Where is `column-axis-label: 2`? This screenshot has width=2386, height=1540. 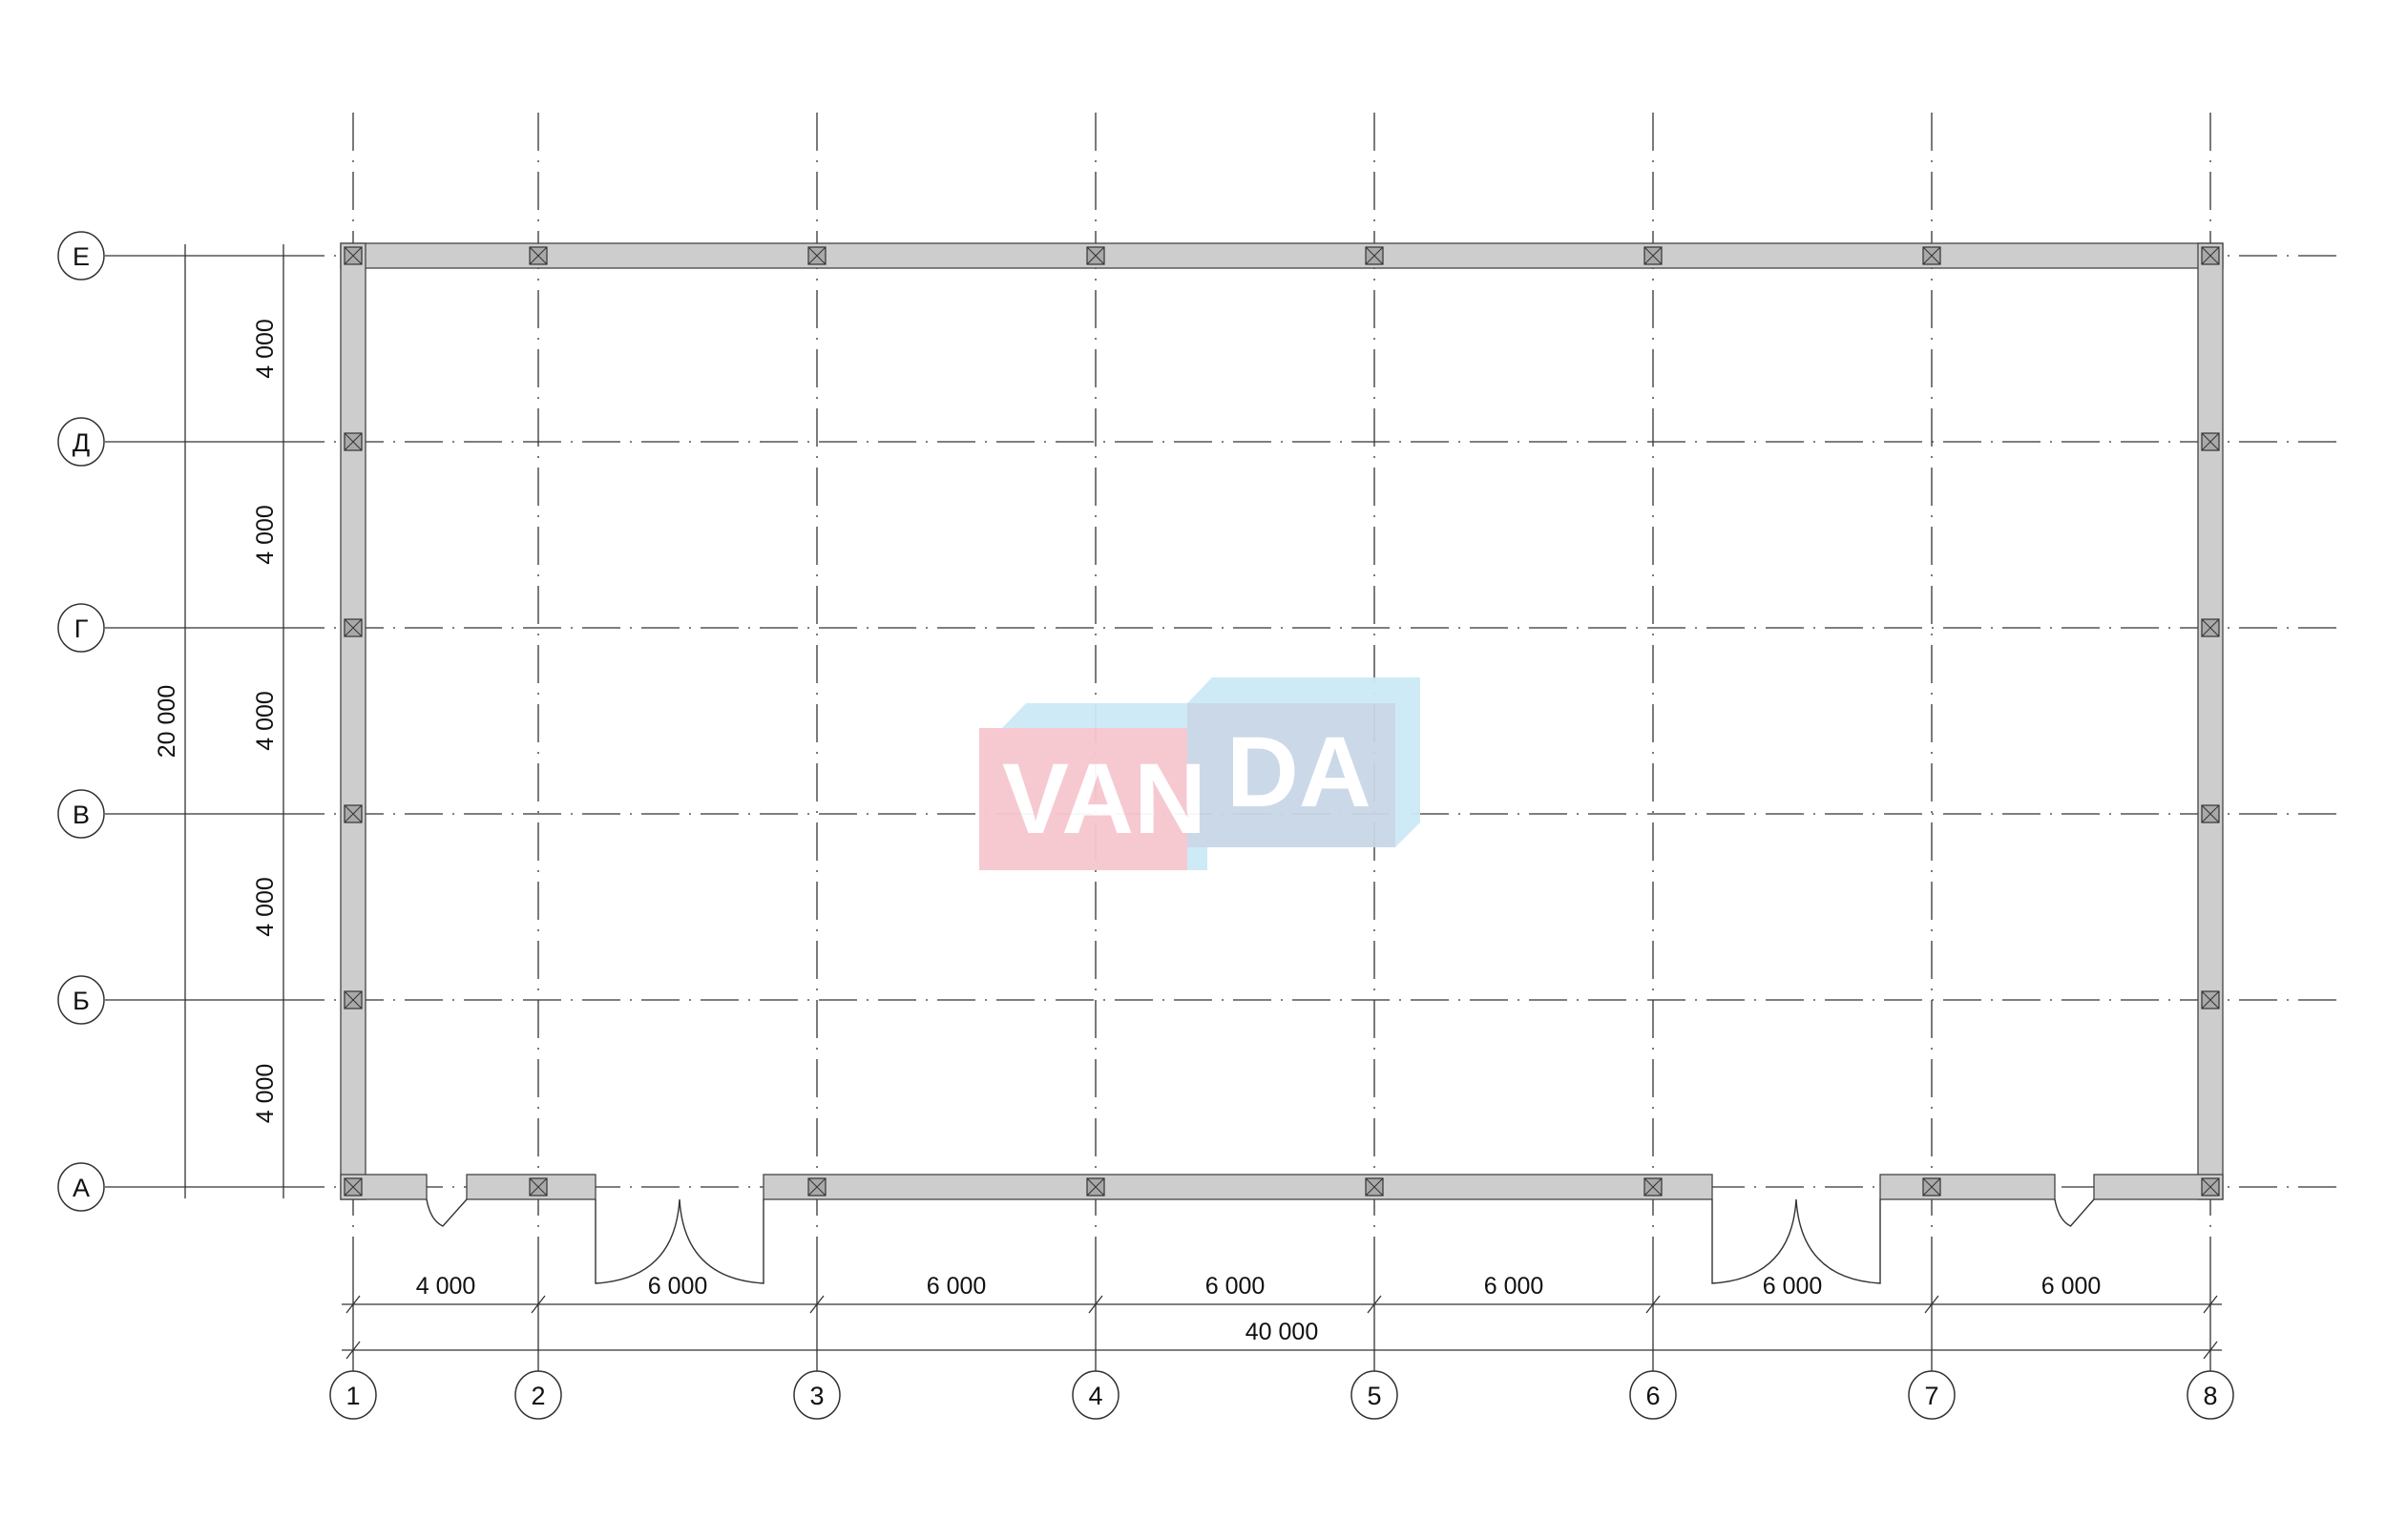 column-axis-label: 2 is located at coordinates (538, 1396).